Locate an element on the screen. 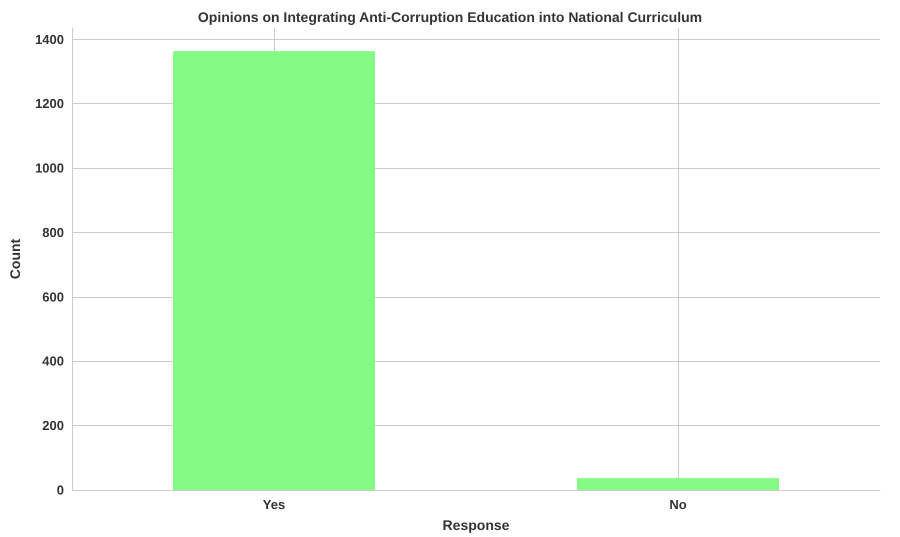  y-tick-label: 1400 is located at coordinates (49, 39).